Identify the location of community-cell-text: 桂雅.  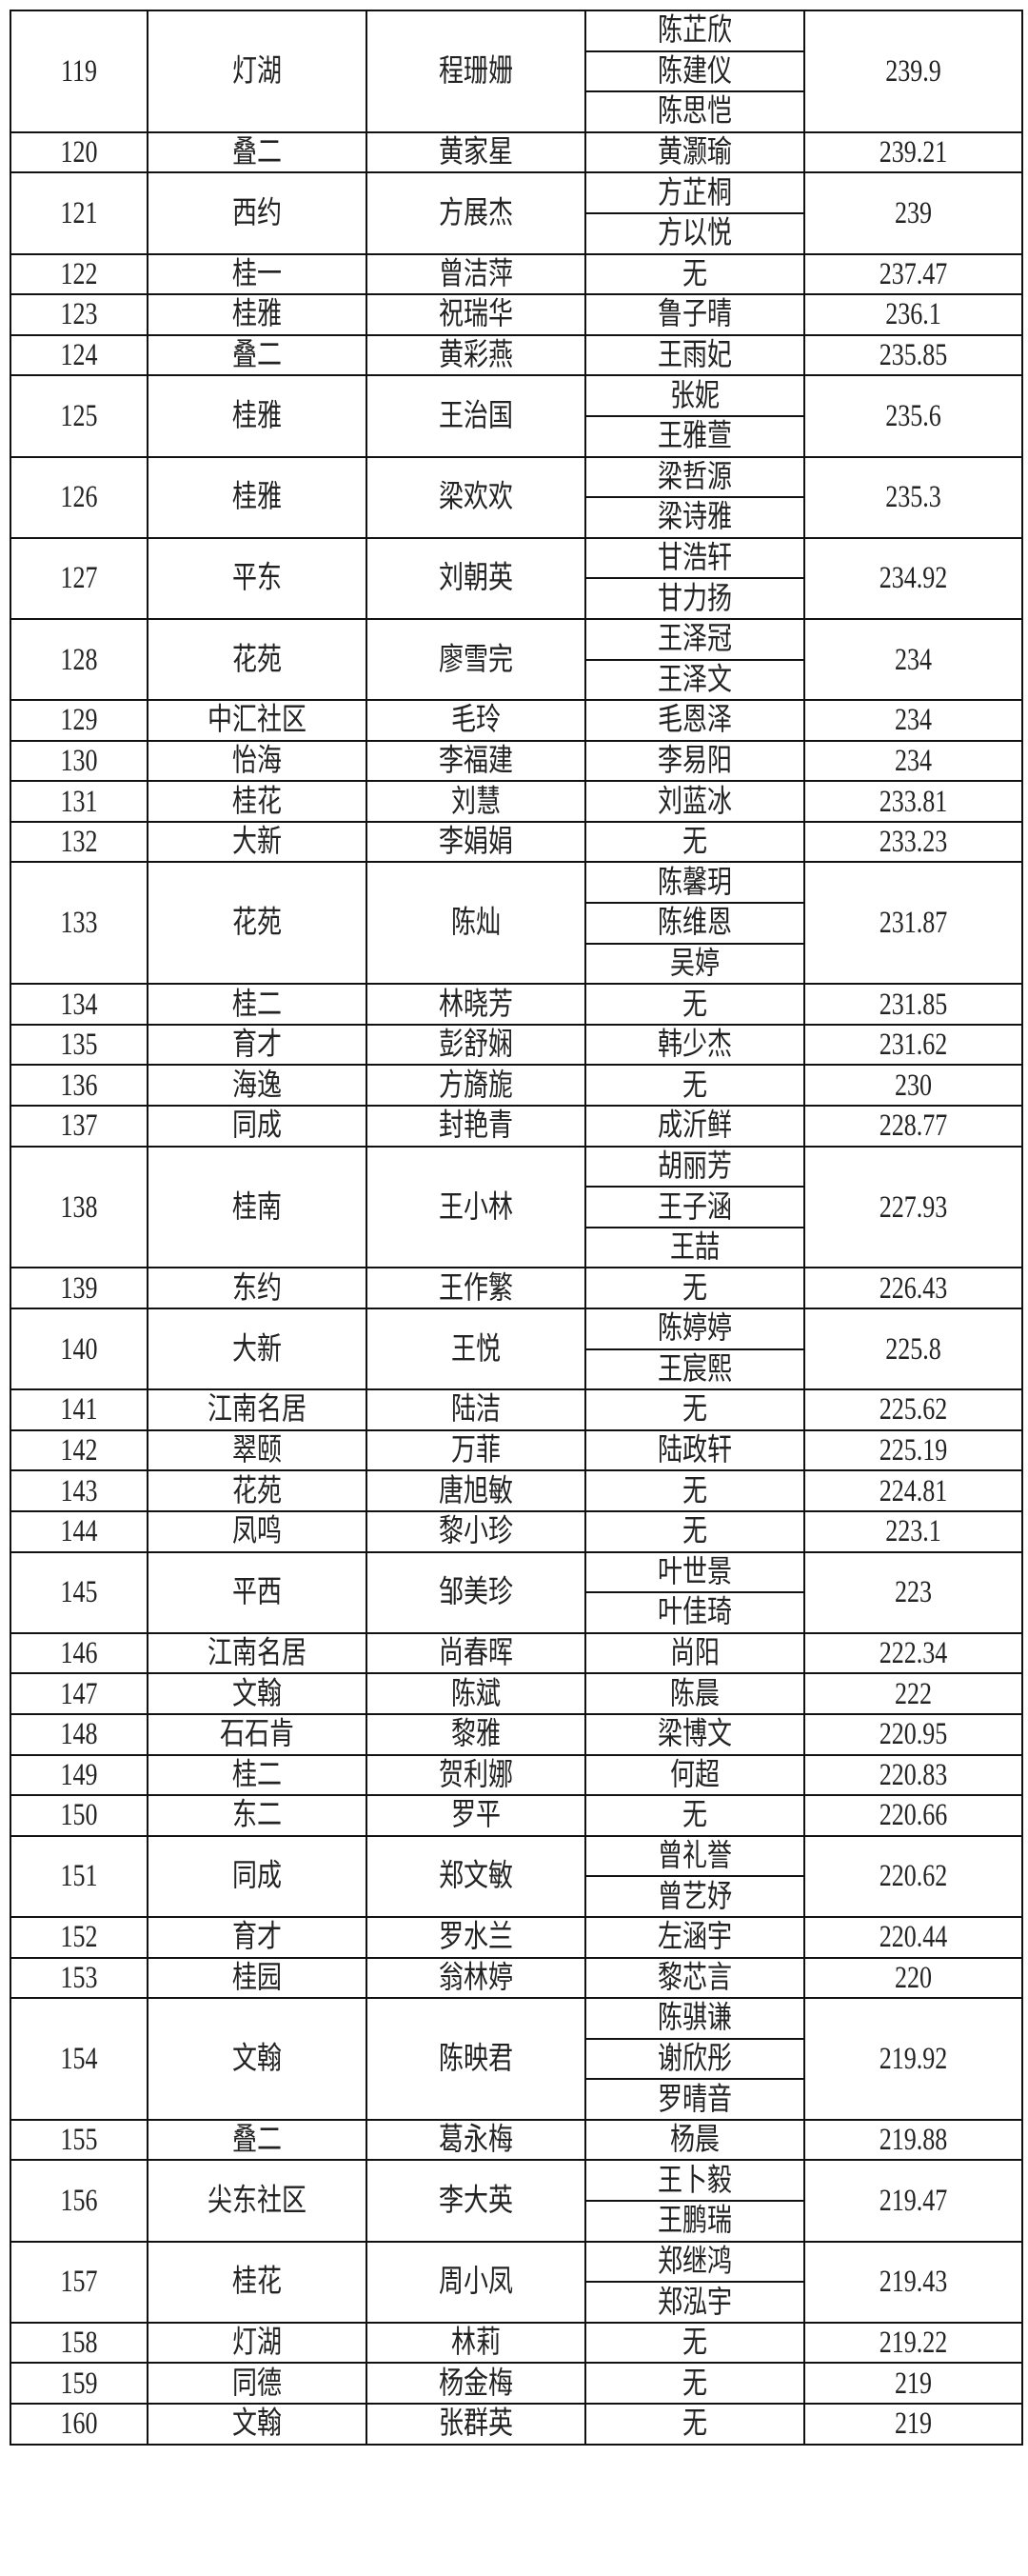
(257, 415).